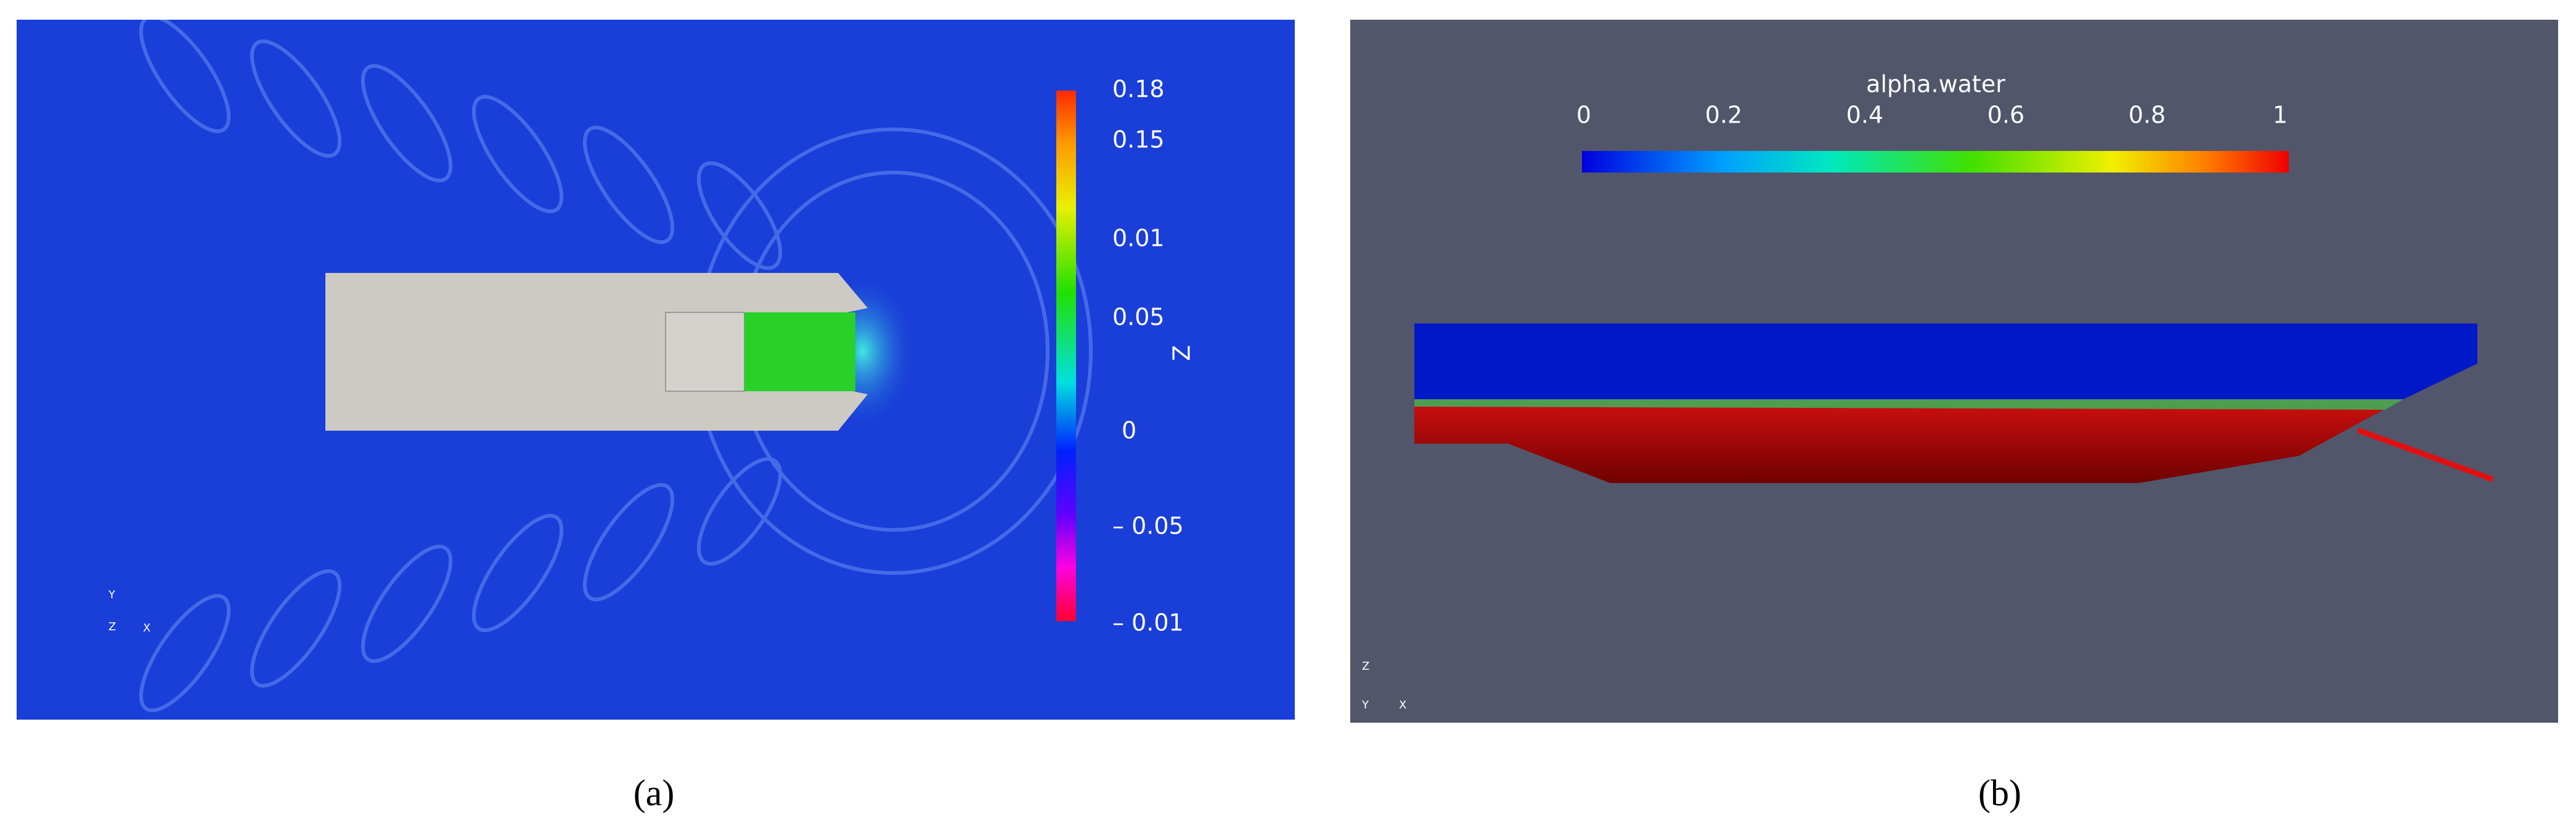 Image resolution: width=2576 pixels, height=833 pixels. I want to click on colorbar-label: 0.15, so click(1138, 139).